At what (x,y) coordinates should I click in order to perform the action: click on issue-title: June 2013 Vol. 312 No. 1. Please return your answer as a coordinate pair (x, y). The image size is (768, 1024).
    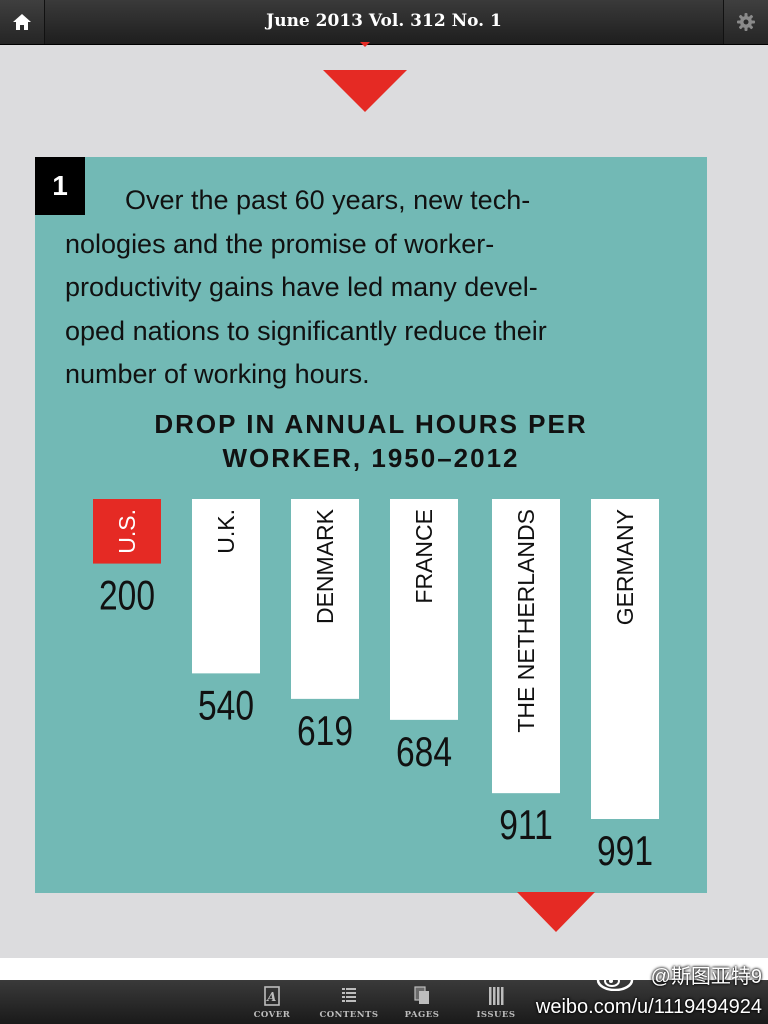
    Looking at the image, I should click on (384, 21).